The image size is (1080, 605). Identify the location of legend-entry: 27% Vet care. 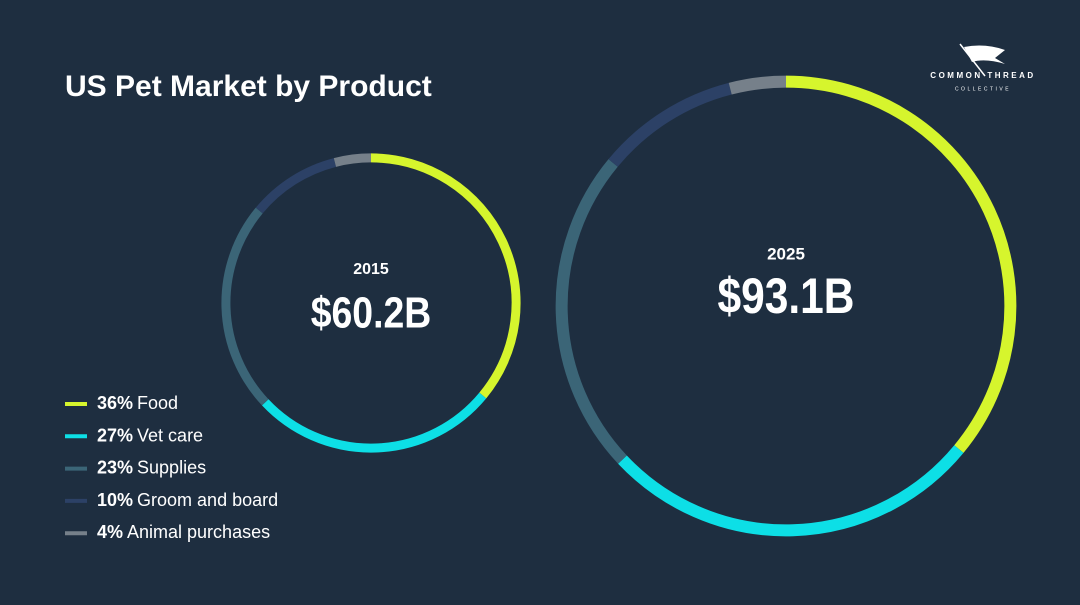
(150, 435).